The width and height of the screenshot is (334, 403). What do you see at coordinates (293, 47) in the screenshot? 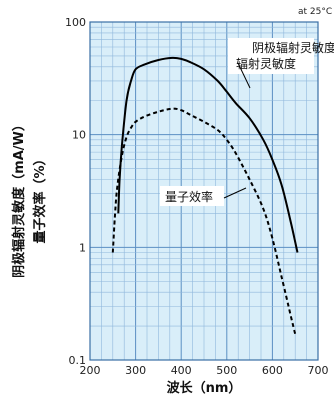
I see `series-label-sensitivity-line1: 阴极辐射灵敏度` at bounding box center [293, 47].